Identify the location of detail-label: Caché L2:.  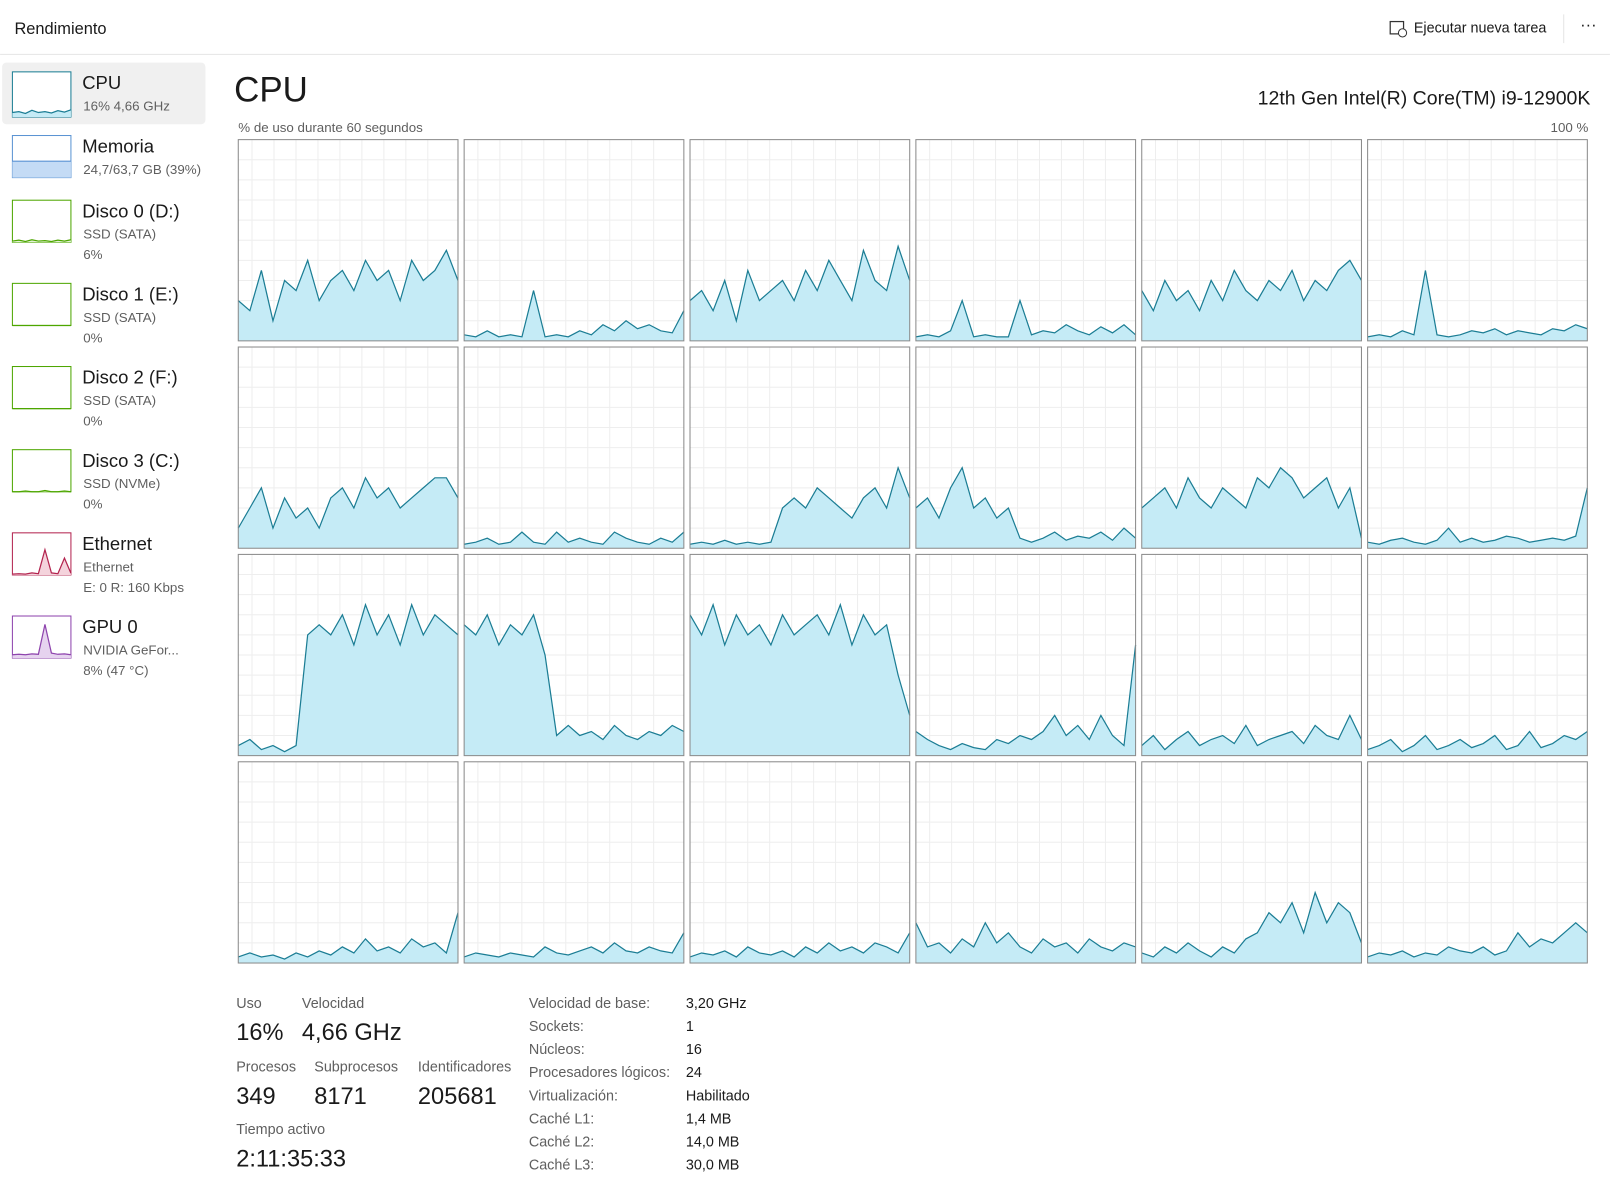
(561, 1142).